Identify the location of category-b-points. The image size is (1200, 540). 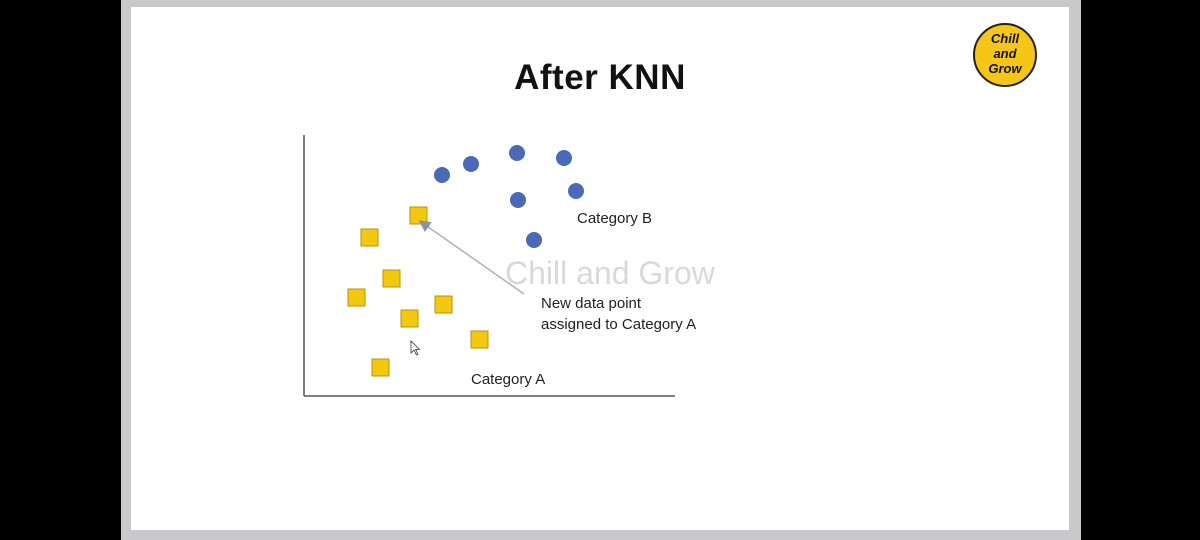
(509, 196).